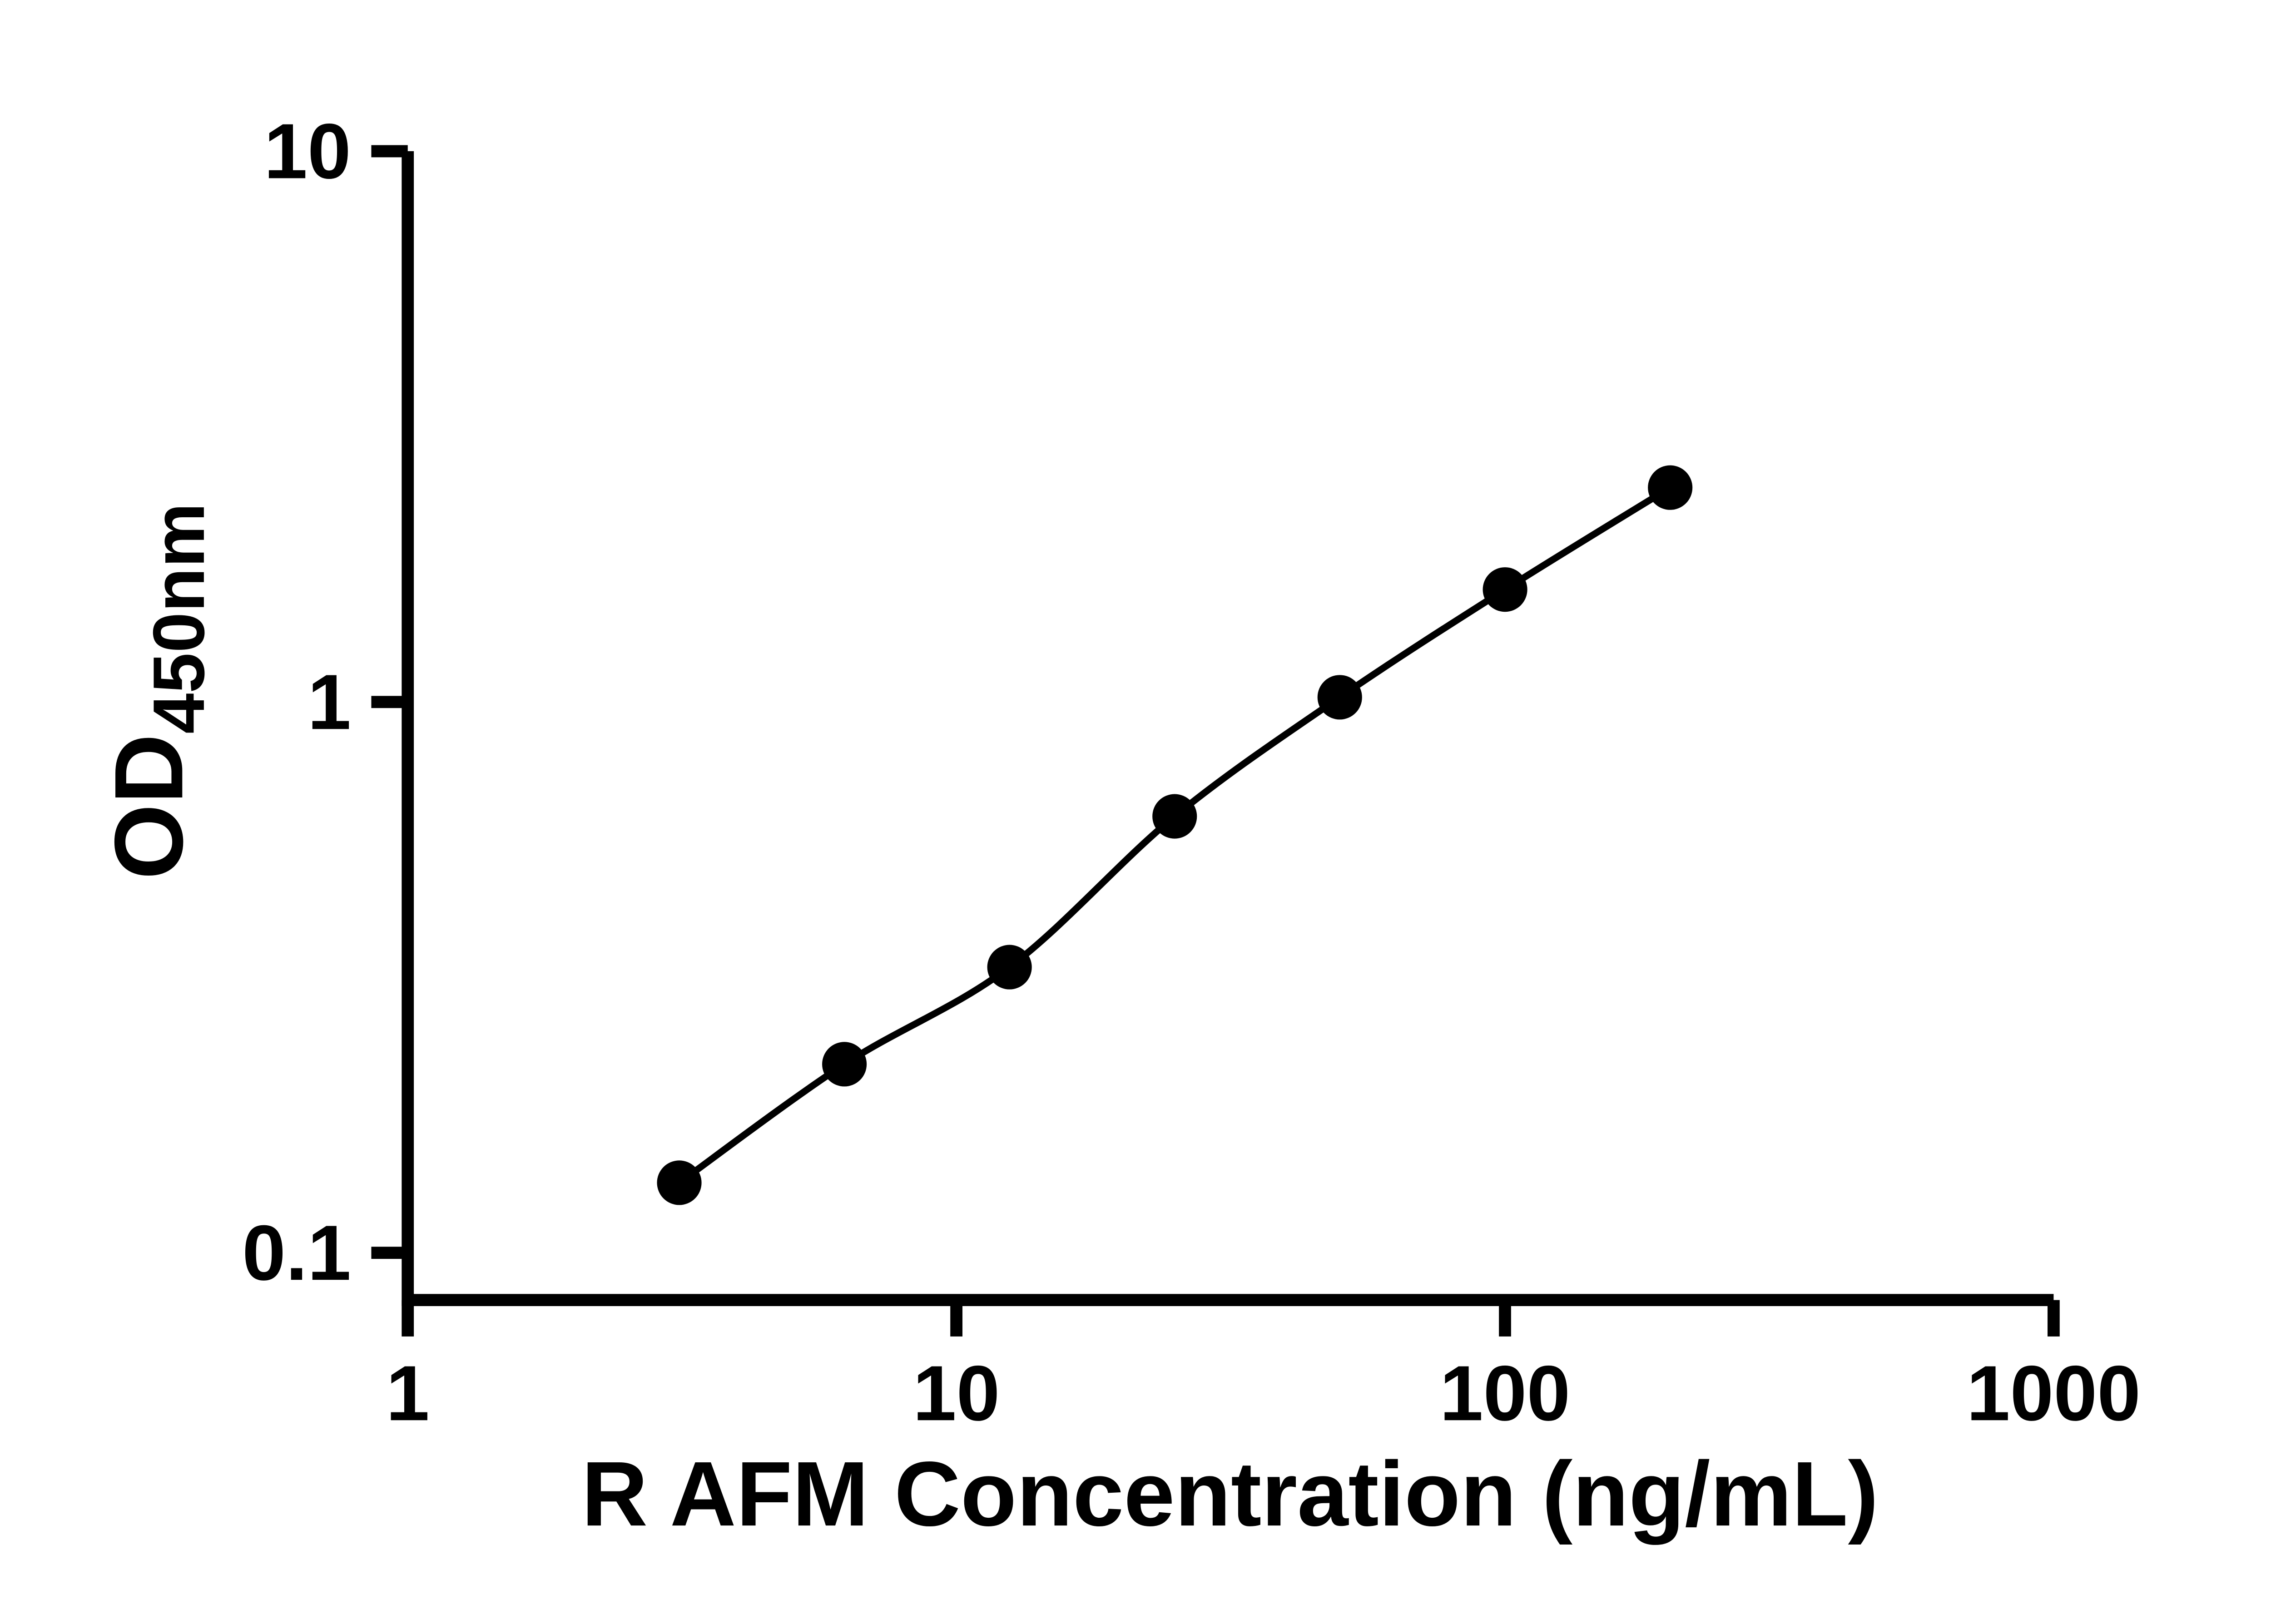  What do you see at coordinates (307, 151) in the screenshot?
I see `y-axis-tick-label: 10` at bounding box center [307, 151].